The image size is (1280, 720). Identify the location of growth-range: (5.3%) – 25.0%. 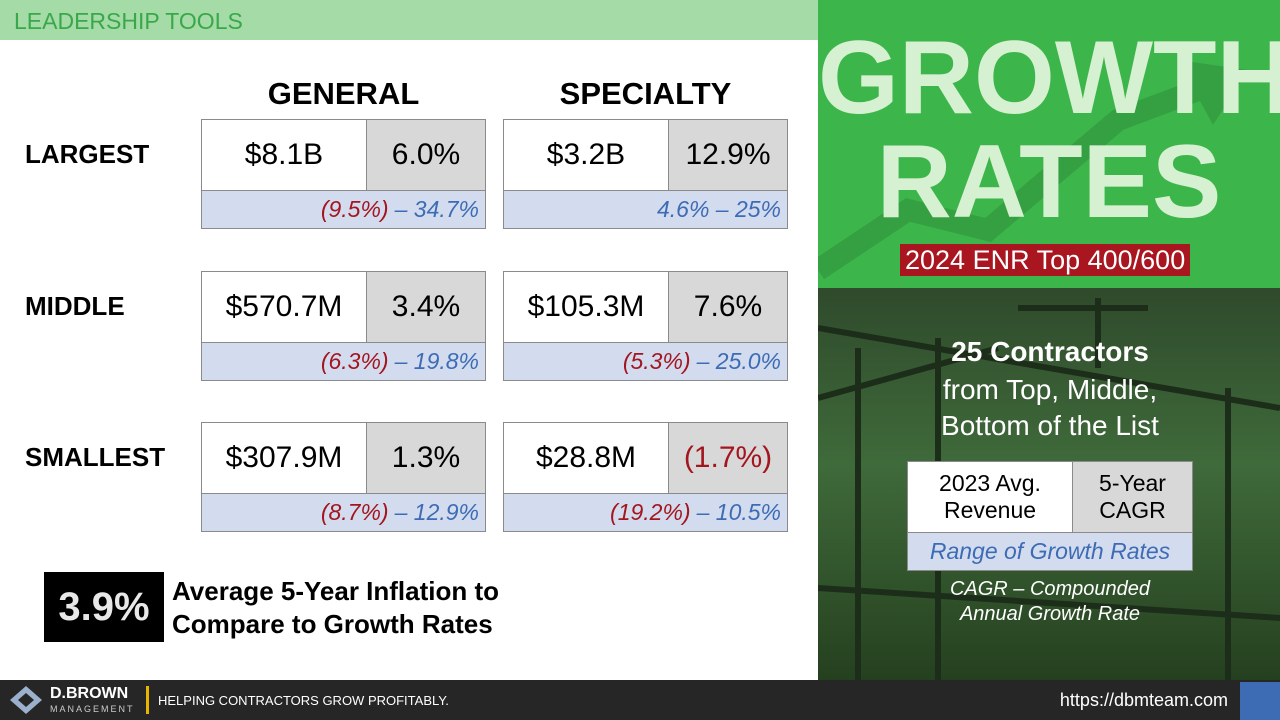
(645, 361).